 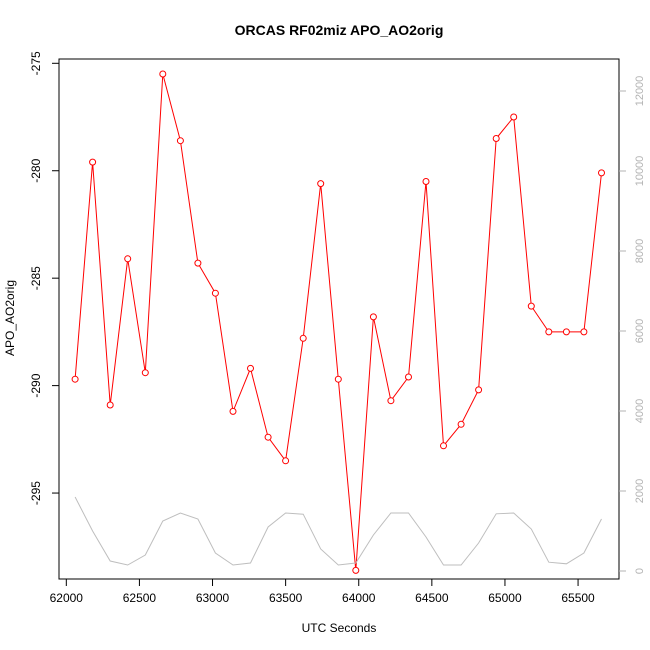 I want to click on y2-tick-label-2: 4000, so click(x=640, y=411).